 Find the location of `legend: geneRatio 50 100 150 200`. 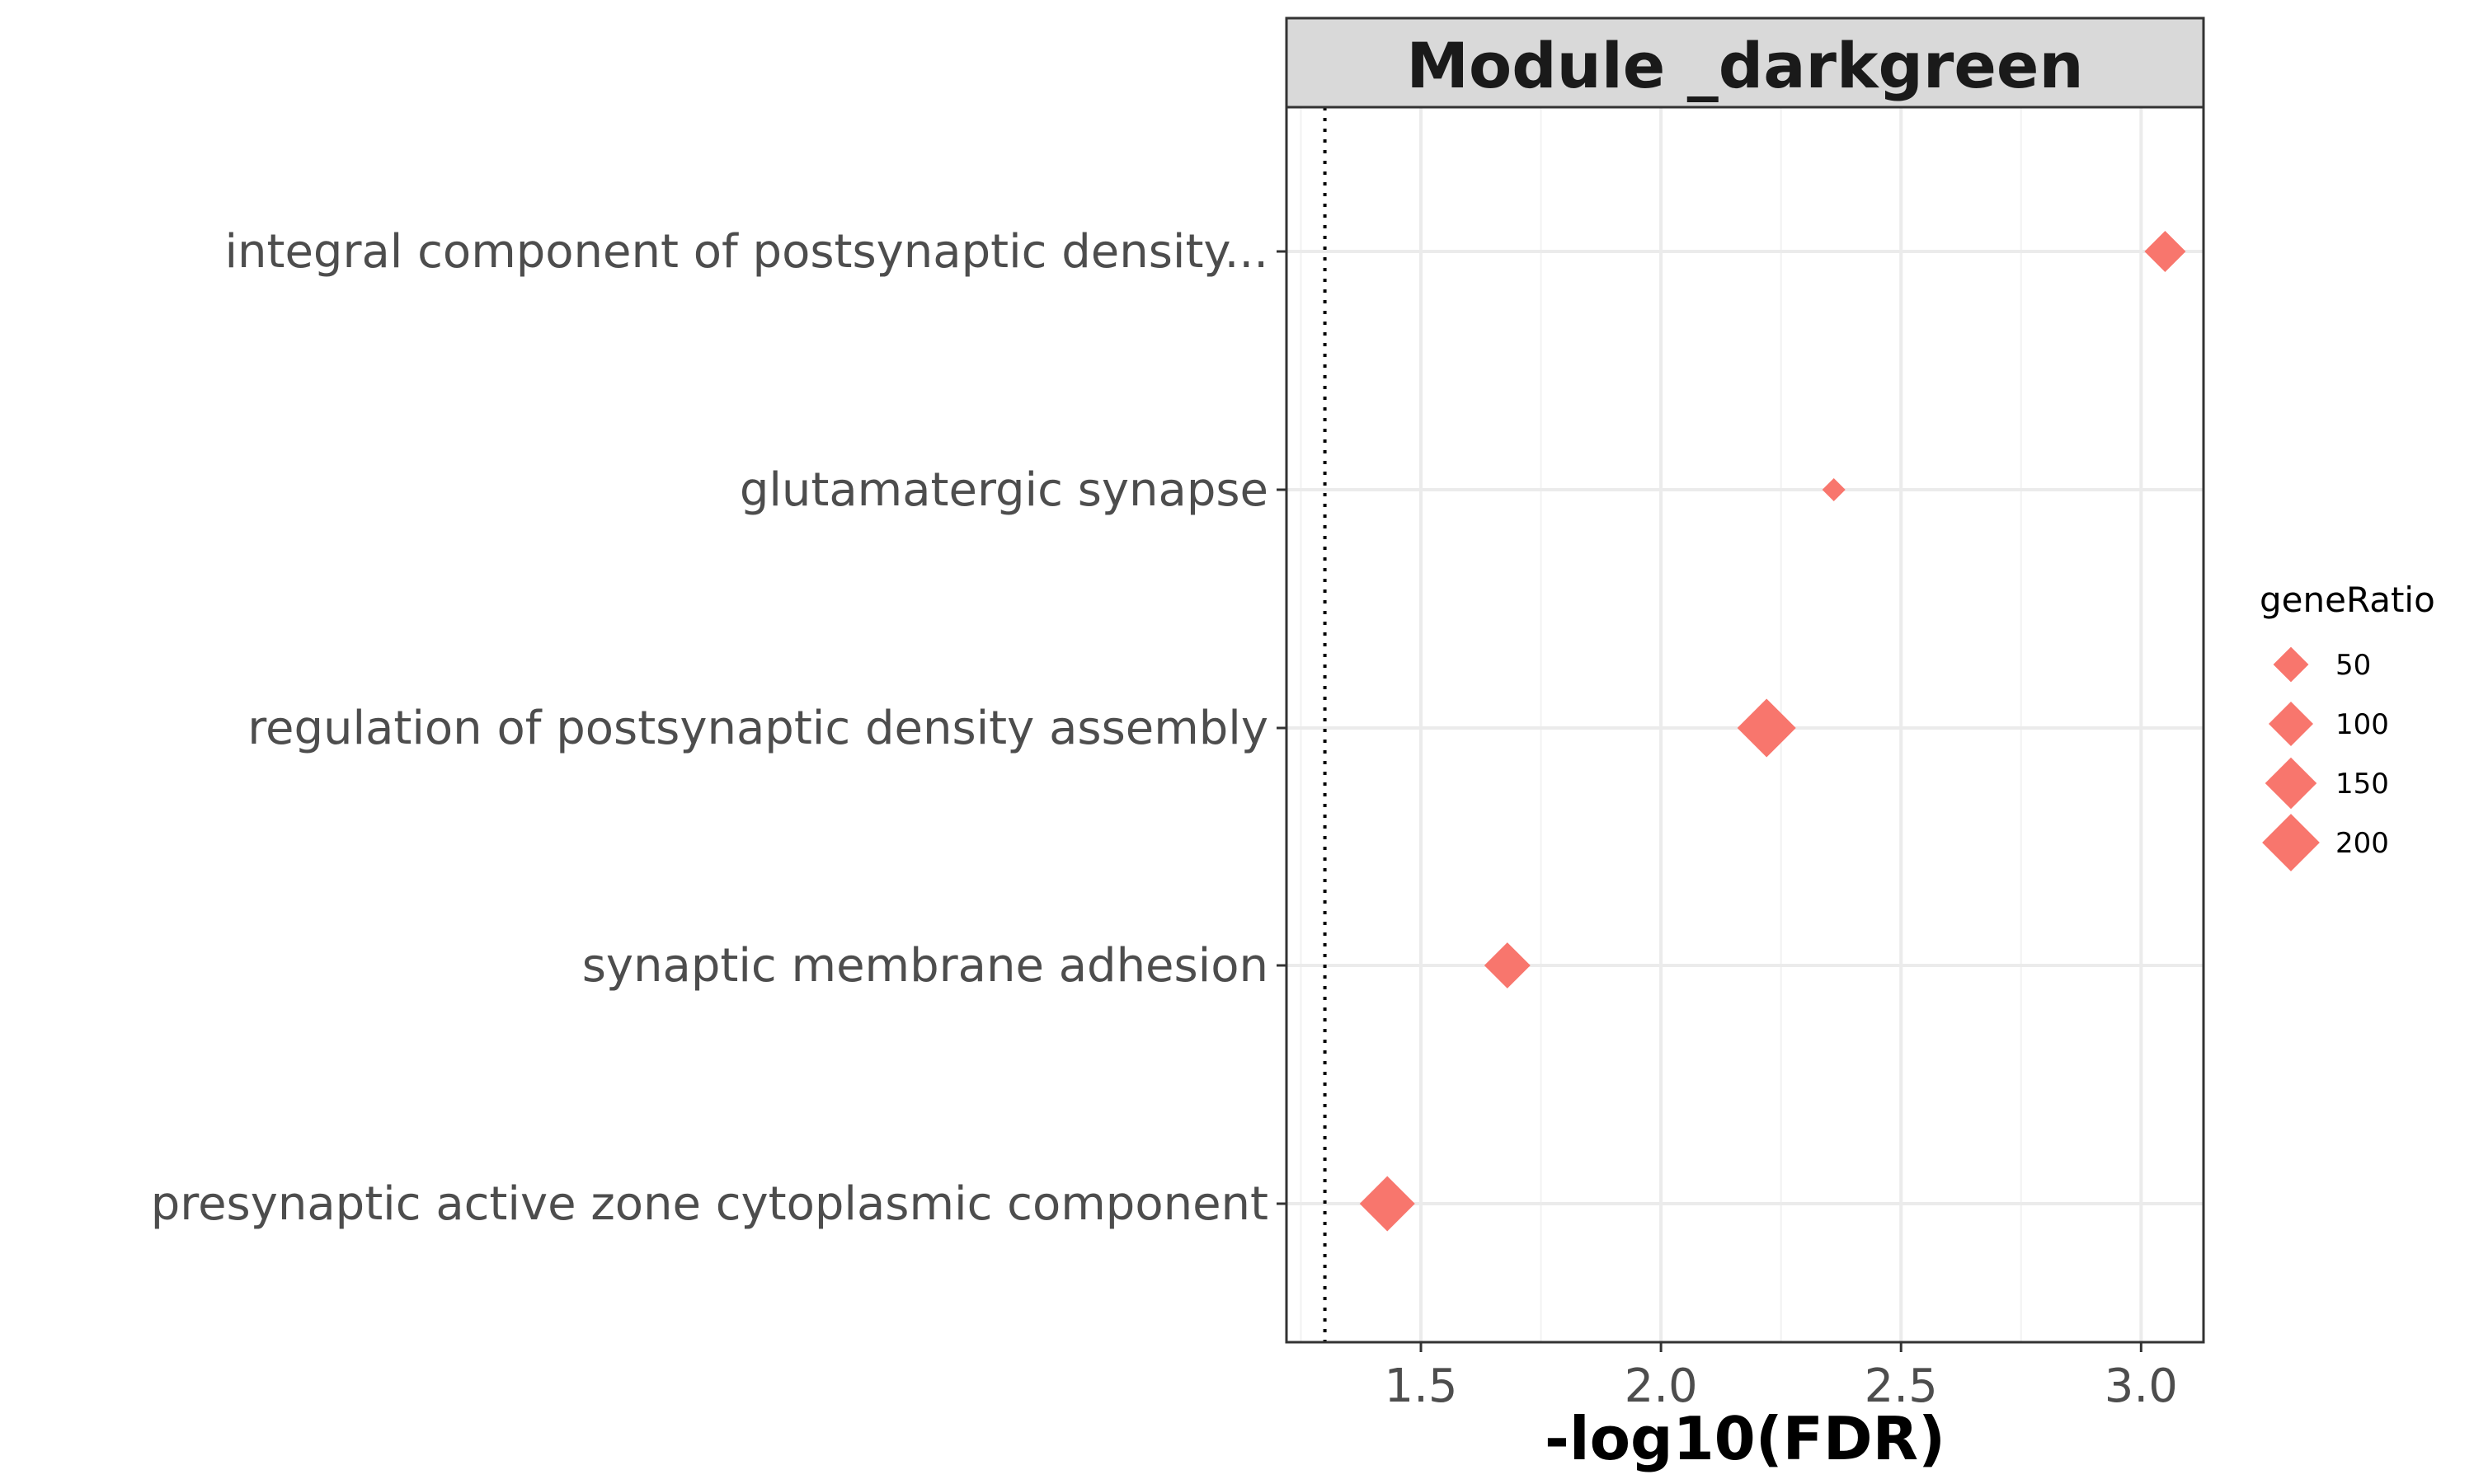

legend: geneRatio 50 100 150 200 is located at coordinates (2347, 725).